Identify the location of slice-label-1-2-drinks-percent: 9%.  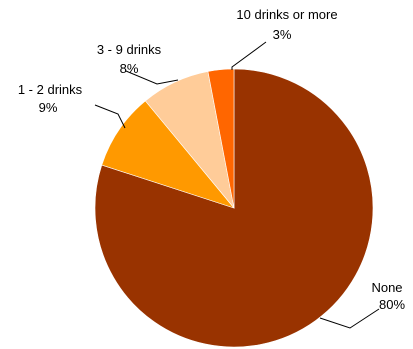
(48, 107).